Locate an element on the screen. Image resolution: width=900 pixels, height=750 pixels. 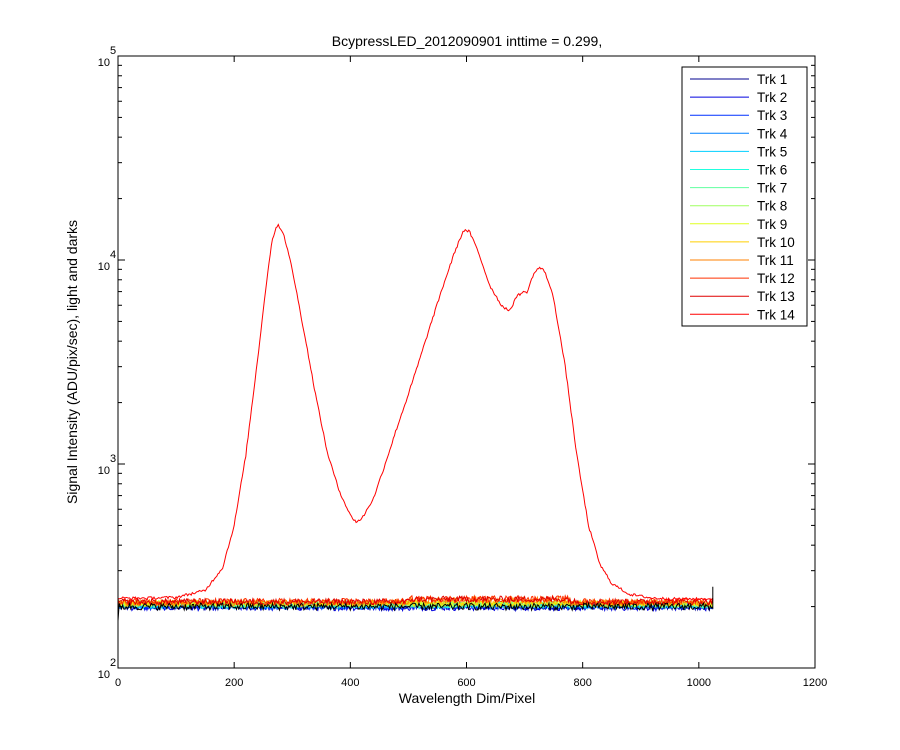
x-axis-label: Wavelength Dim/Pixel is located at coordinates (467, 698).